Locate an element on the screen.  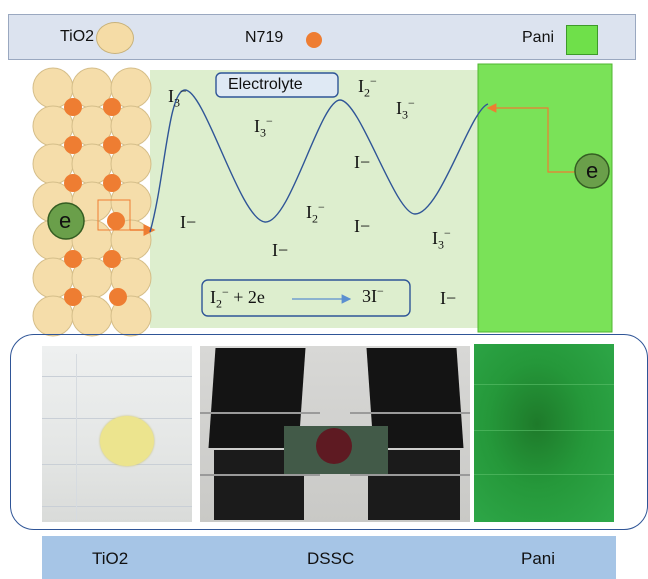
dssc-photo is located at coordinates (335, 434).